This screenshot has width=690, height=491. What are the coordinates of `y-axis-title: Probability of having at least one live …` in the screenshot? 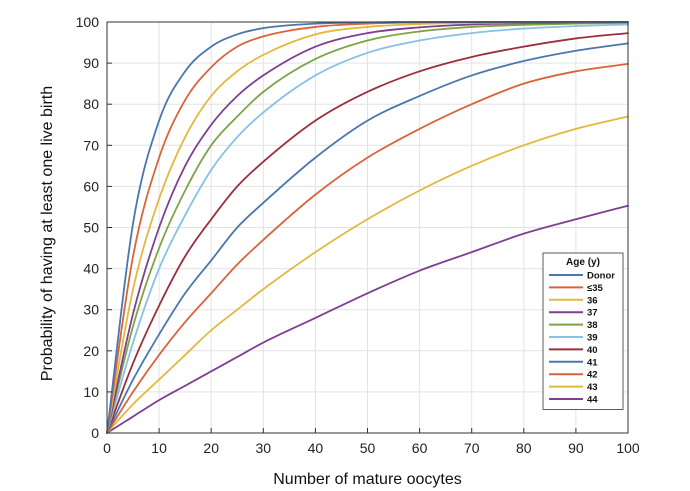 It's located at (47, 233).